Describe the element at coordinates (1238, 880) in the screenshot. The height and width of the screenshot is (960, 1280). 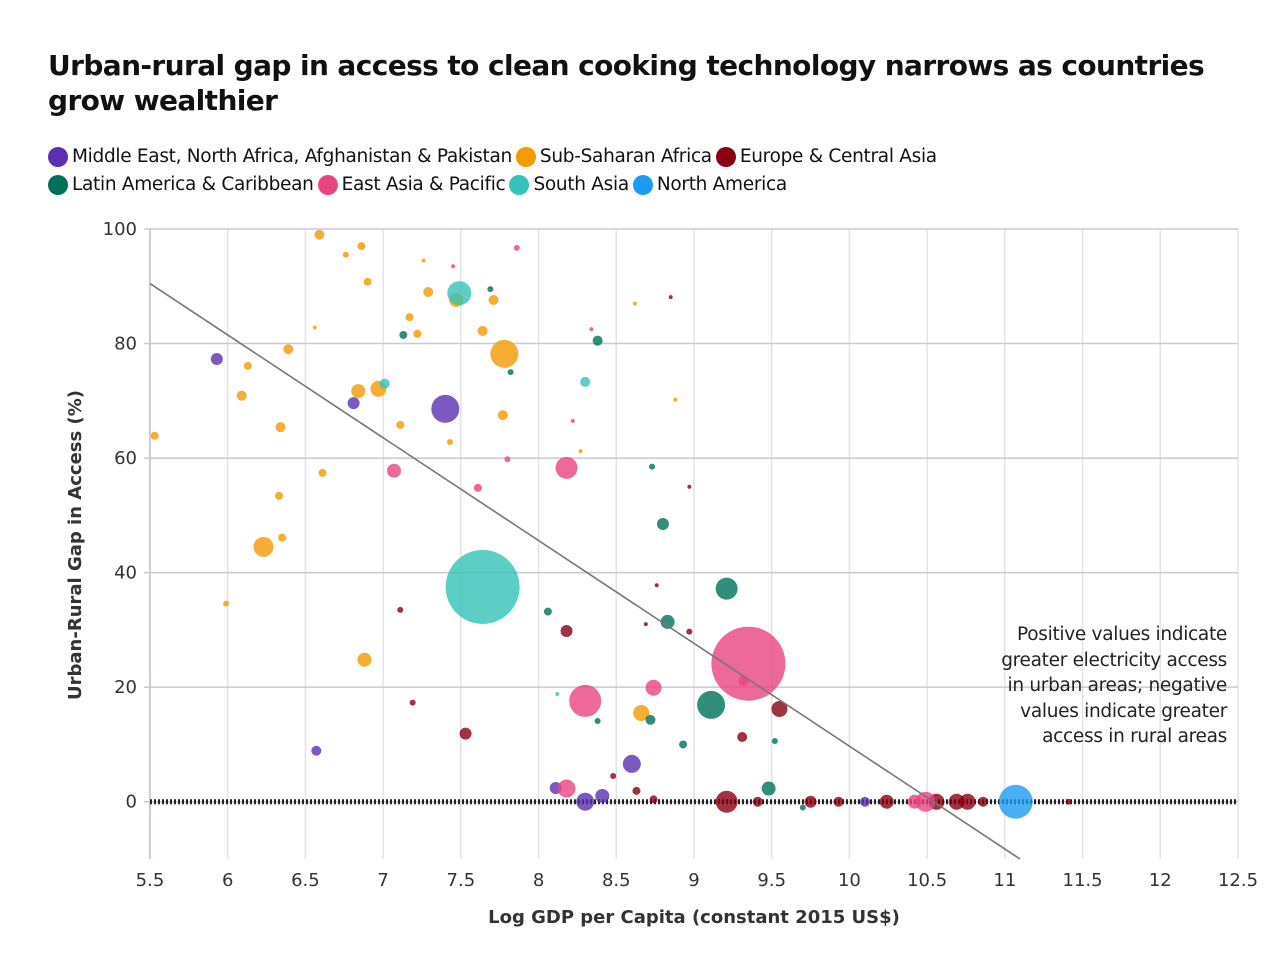
I see `x-tick-label: 12.5` at that location.